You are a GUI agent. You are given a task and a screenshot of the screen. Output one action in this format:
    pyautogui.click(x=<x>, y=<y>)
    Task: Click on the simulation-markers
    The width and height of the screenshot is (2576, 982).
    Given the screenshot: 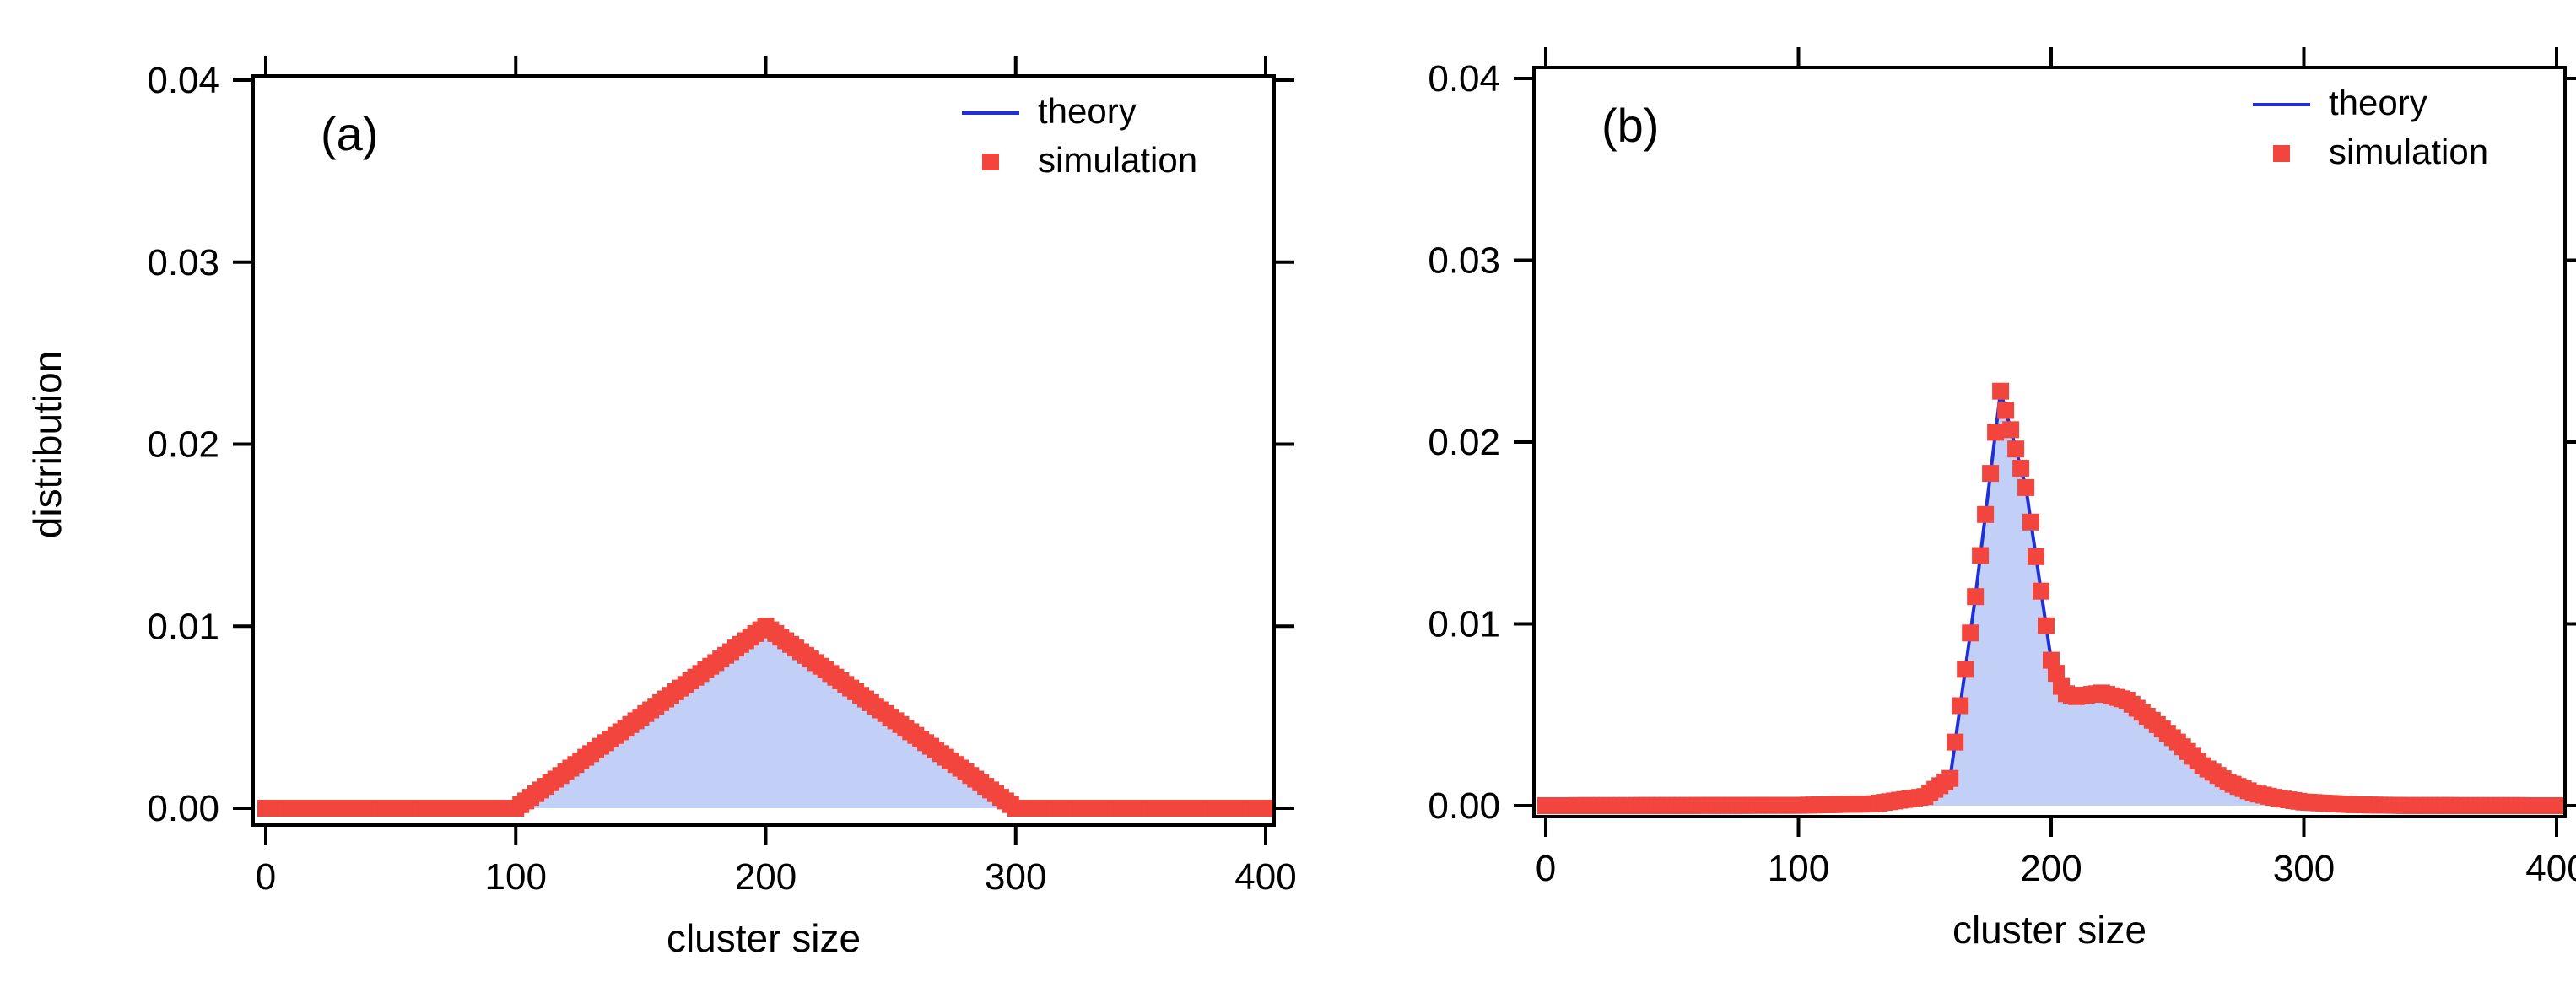 What is the action you would take?
    pyautogui.click(x=765, y=717)
    